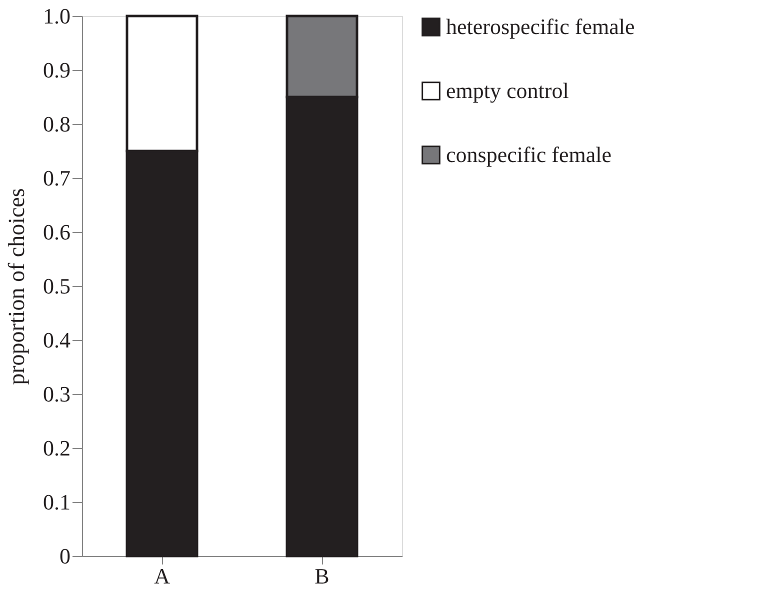  Describe the element at coordinates (65, 556) in the screenshot. I see `y-tick-label: 0` at that location.